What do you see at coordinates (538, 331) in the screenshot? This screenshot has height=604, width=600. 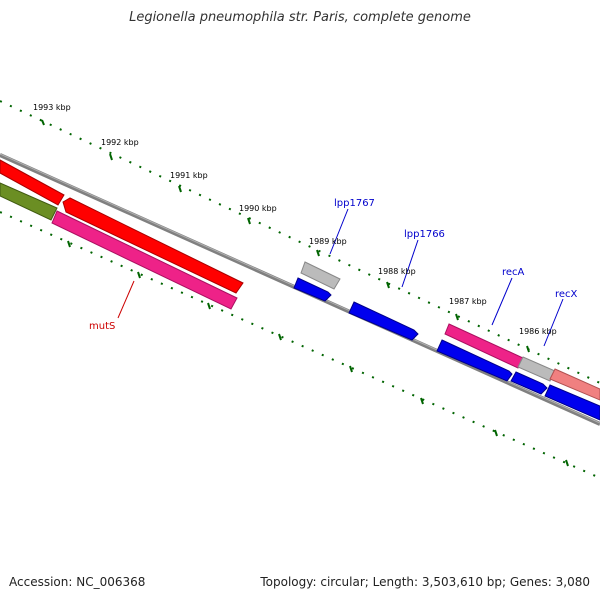 I see `scale-label: 1986 kbp` at bounding box center [538, 331].